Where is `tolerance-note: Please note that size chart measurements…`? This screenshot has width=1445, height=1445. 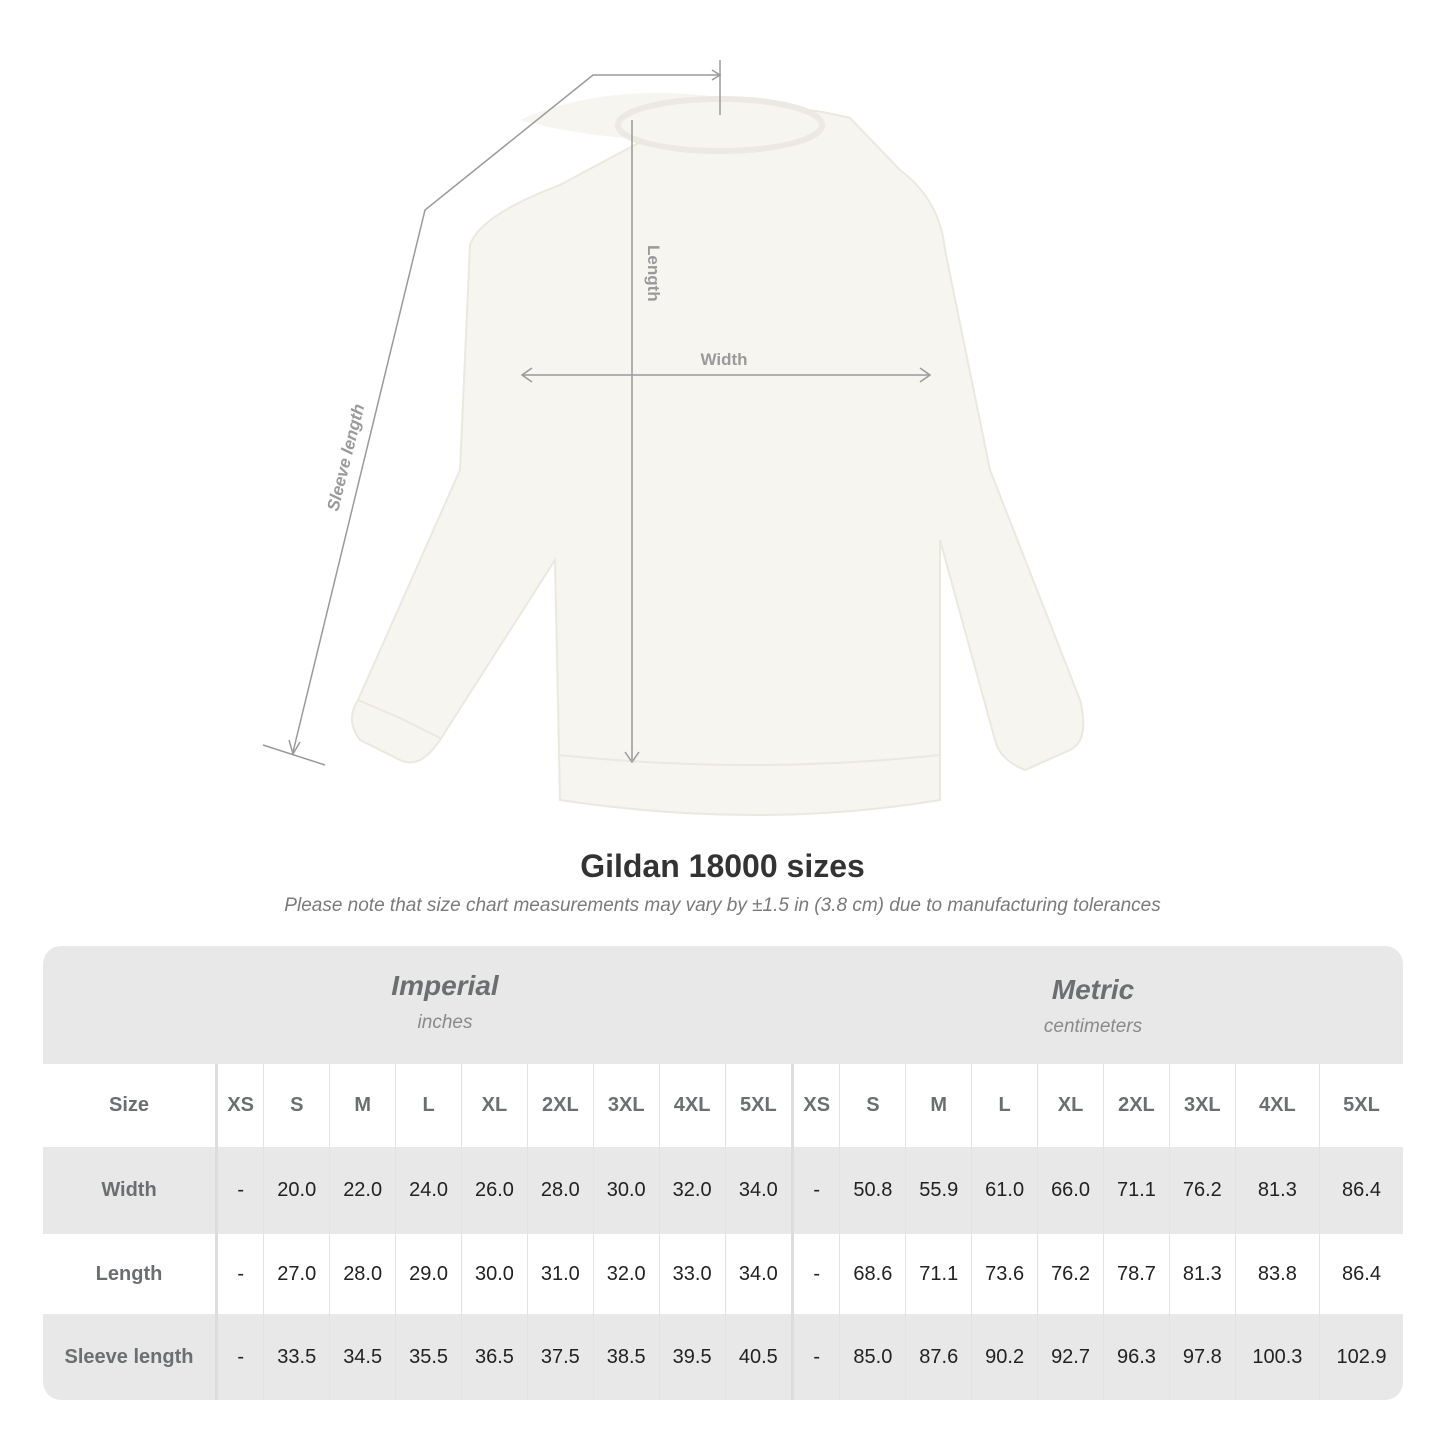 tolerance-note: Please note that size chart measurements… is located at coordinates (722, 905).